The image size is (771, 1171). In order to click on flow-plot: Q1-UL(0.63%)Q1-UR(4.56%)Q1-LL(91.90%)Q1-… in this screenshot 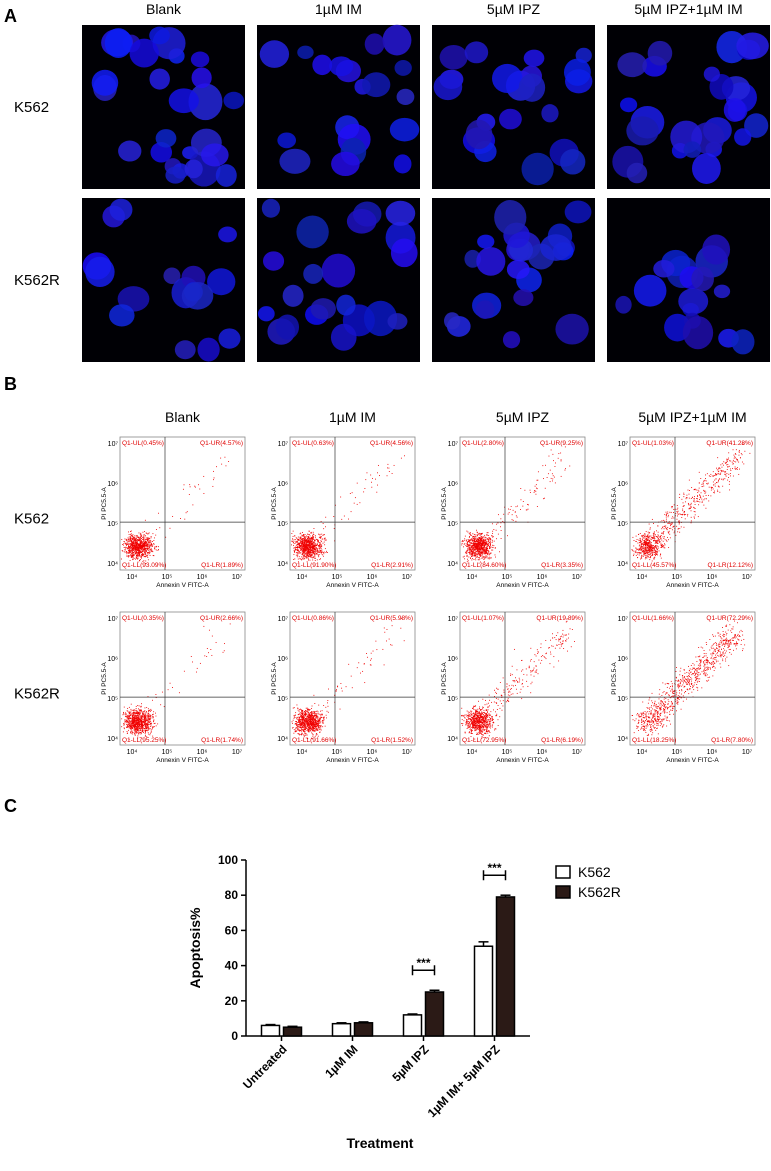, I will do `click(343, 513)`.